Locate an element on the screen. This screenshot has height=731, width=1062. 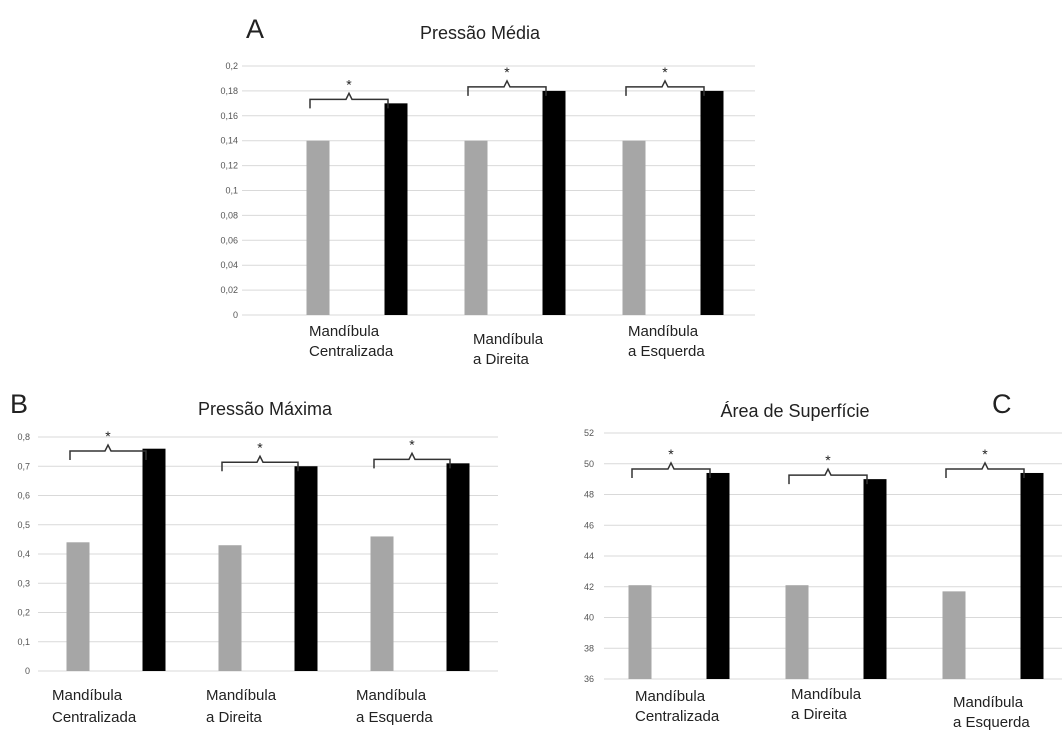
y-tick-label: 40 is located at coordinates (589, 618).